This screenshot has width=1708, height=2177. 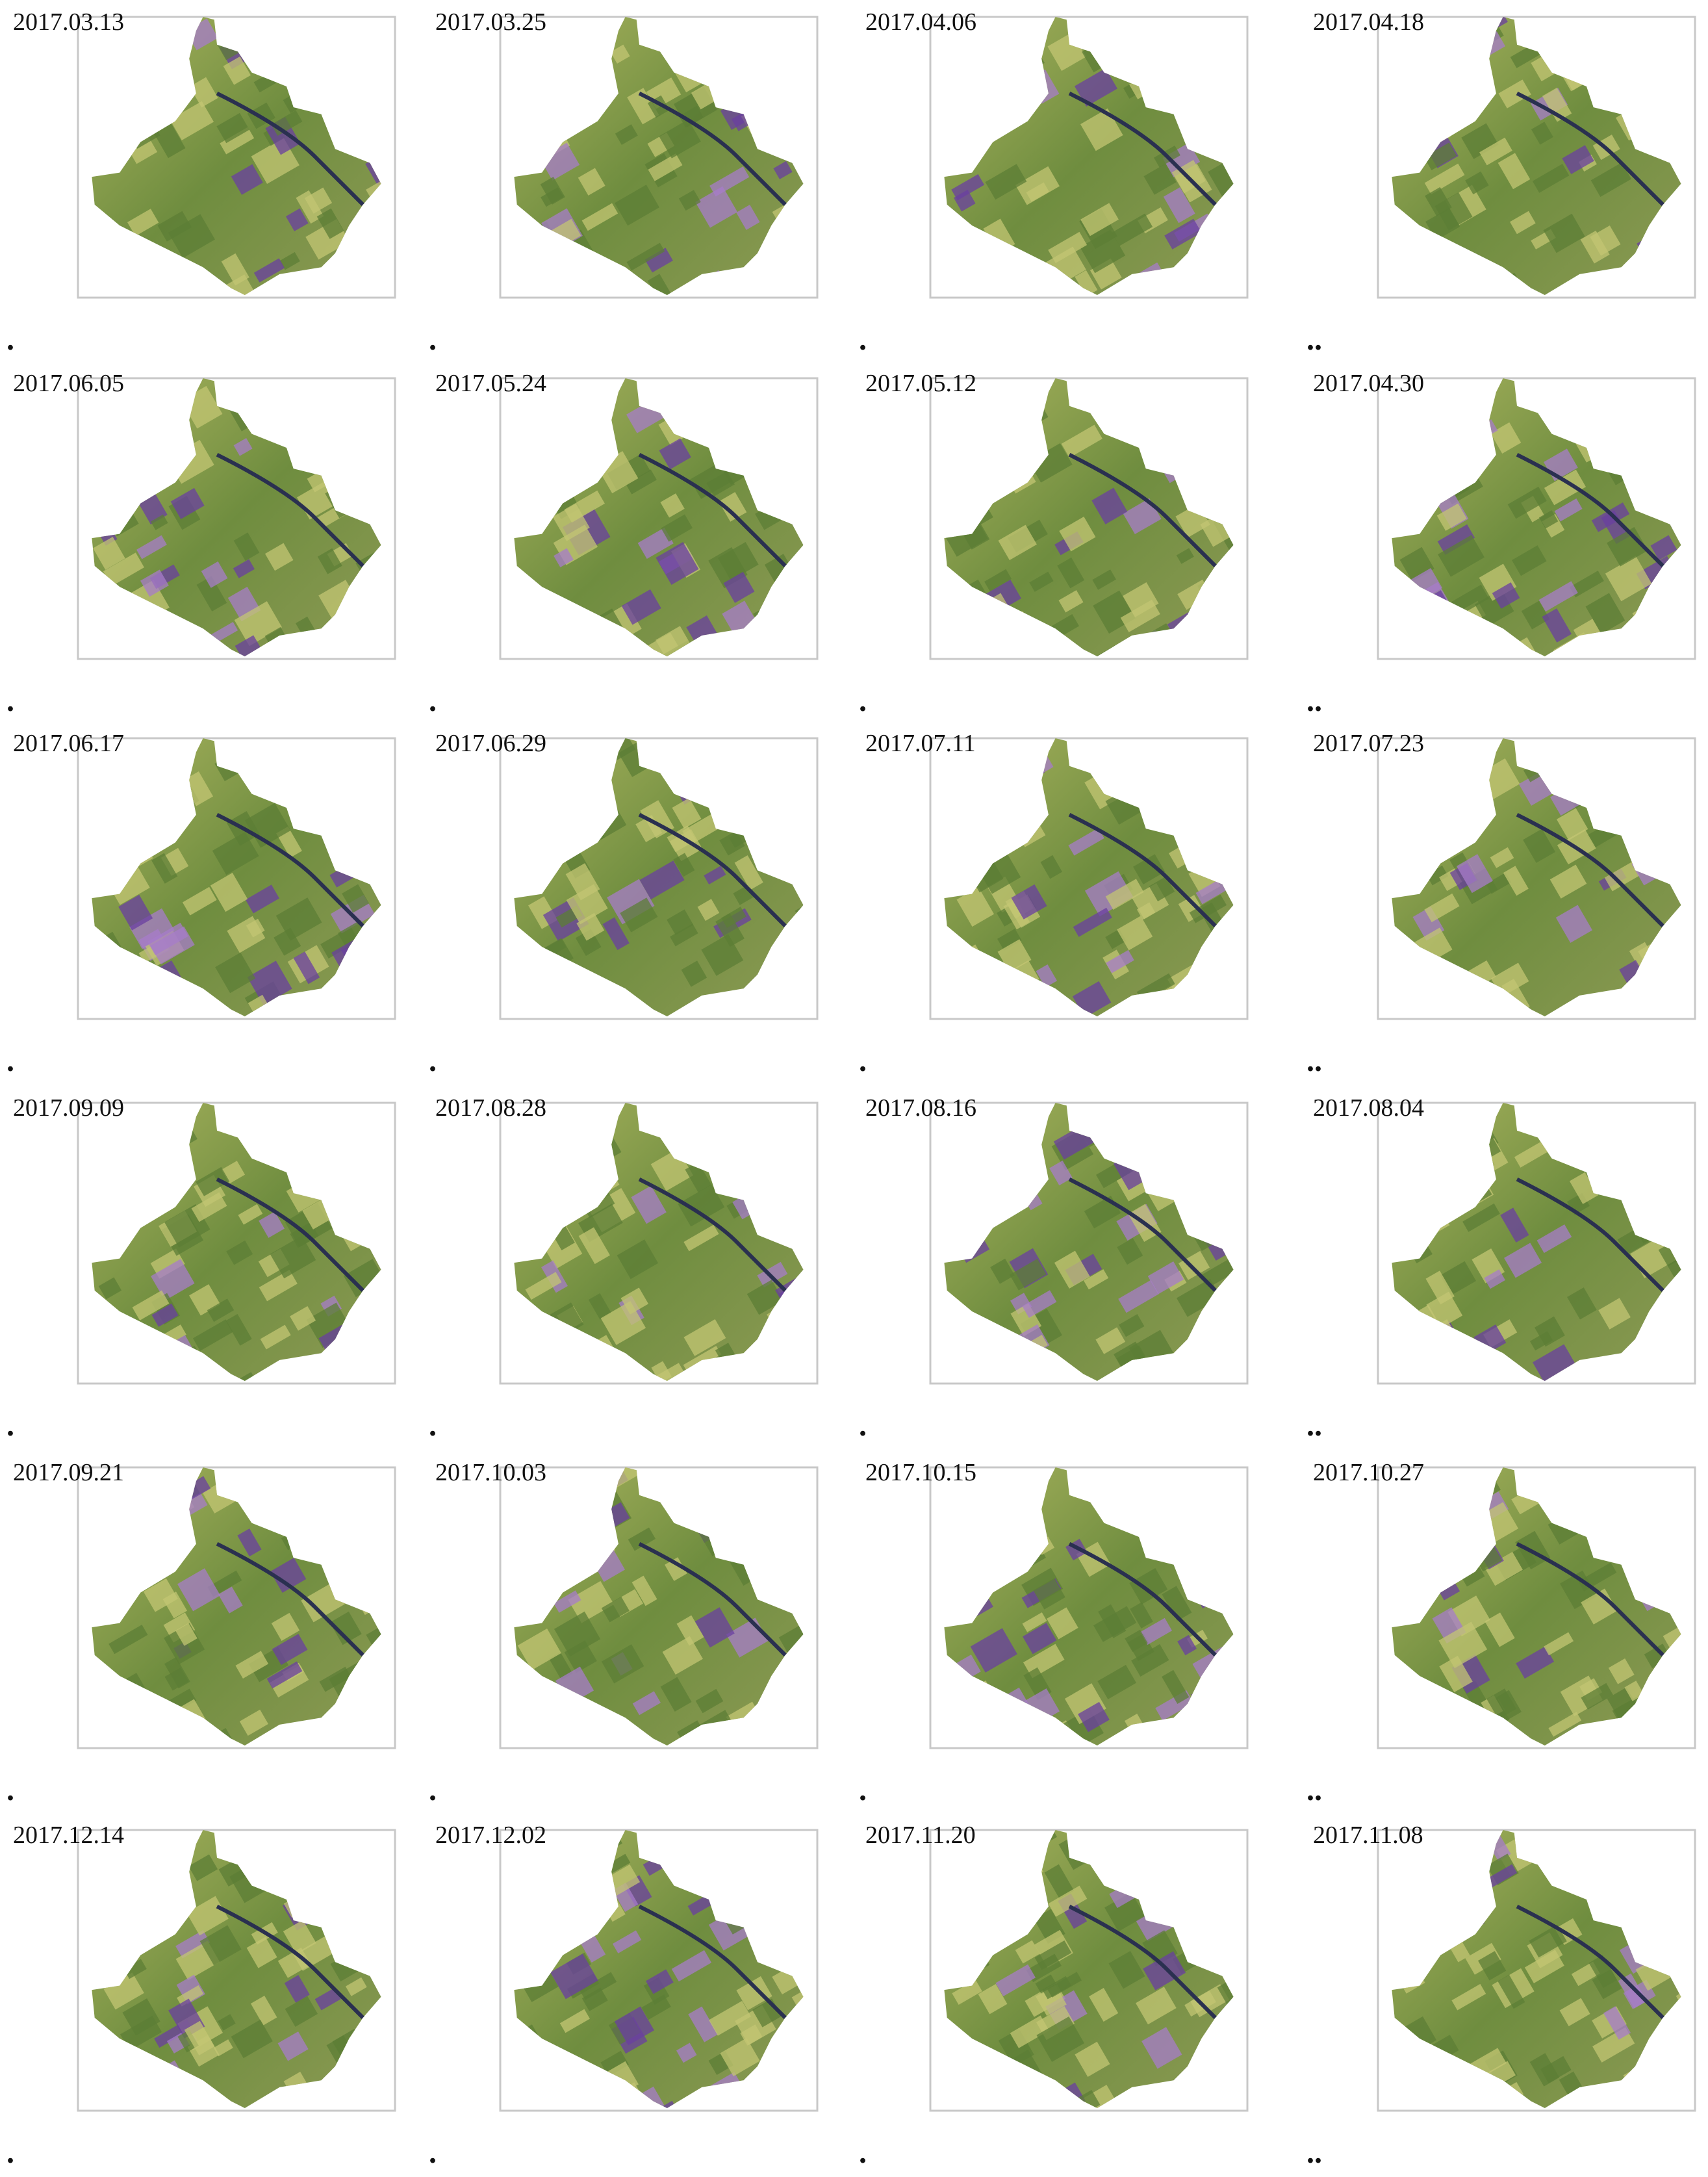 I want to click on panel: 2017.08.16., so click(x=1054, y=1268).